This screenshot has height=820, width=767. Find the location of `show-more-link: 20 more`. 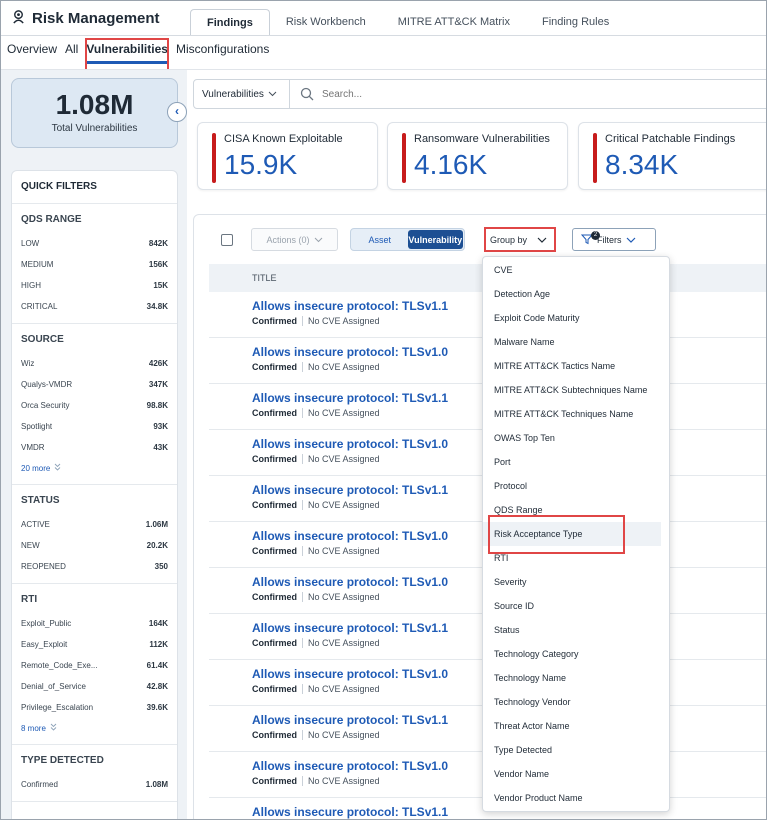

show-more-link: 20 more is located at coordinates (94, 468).